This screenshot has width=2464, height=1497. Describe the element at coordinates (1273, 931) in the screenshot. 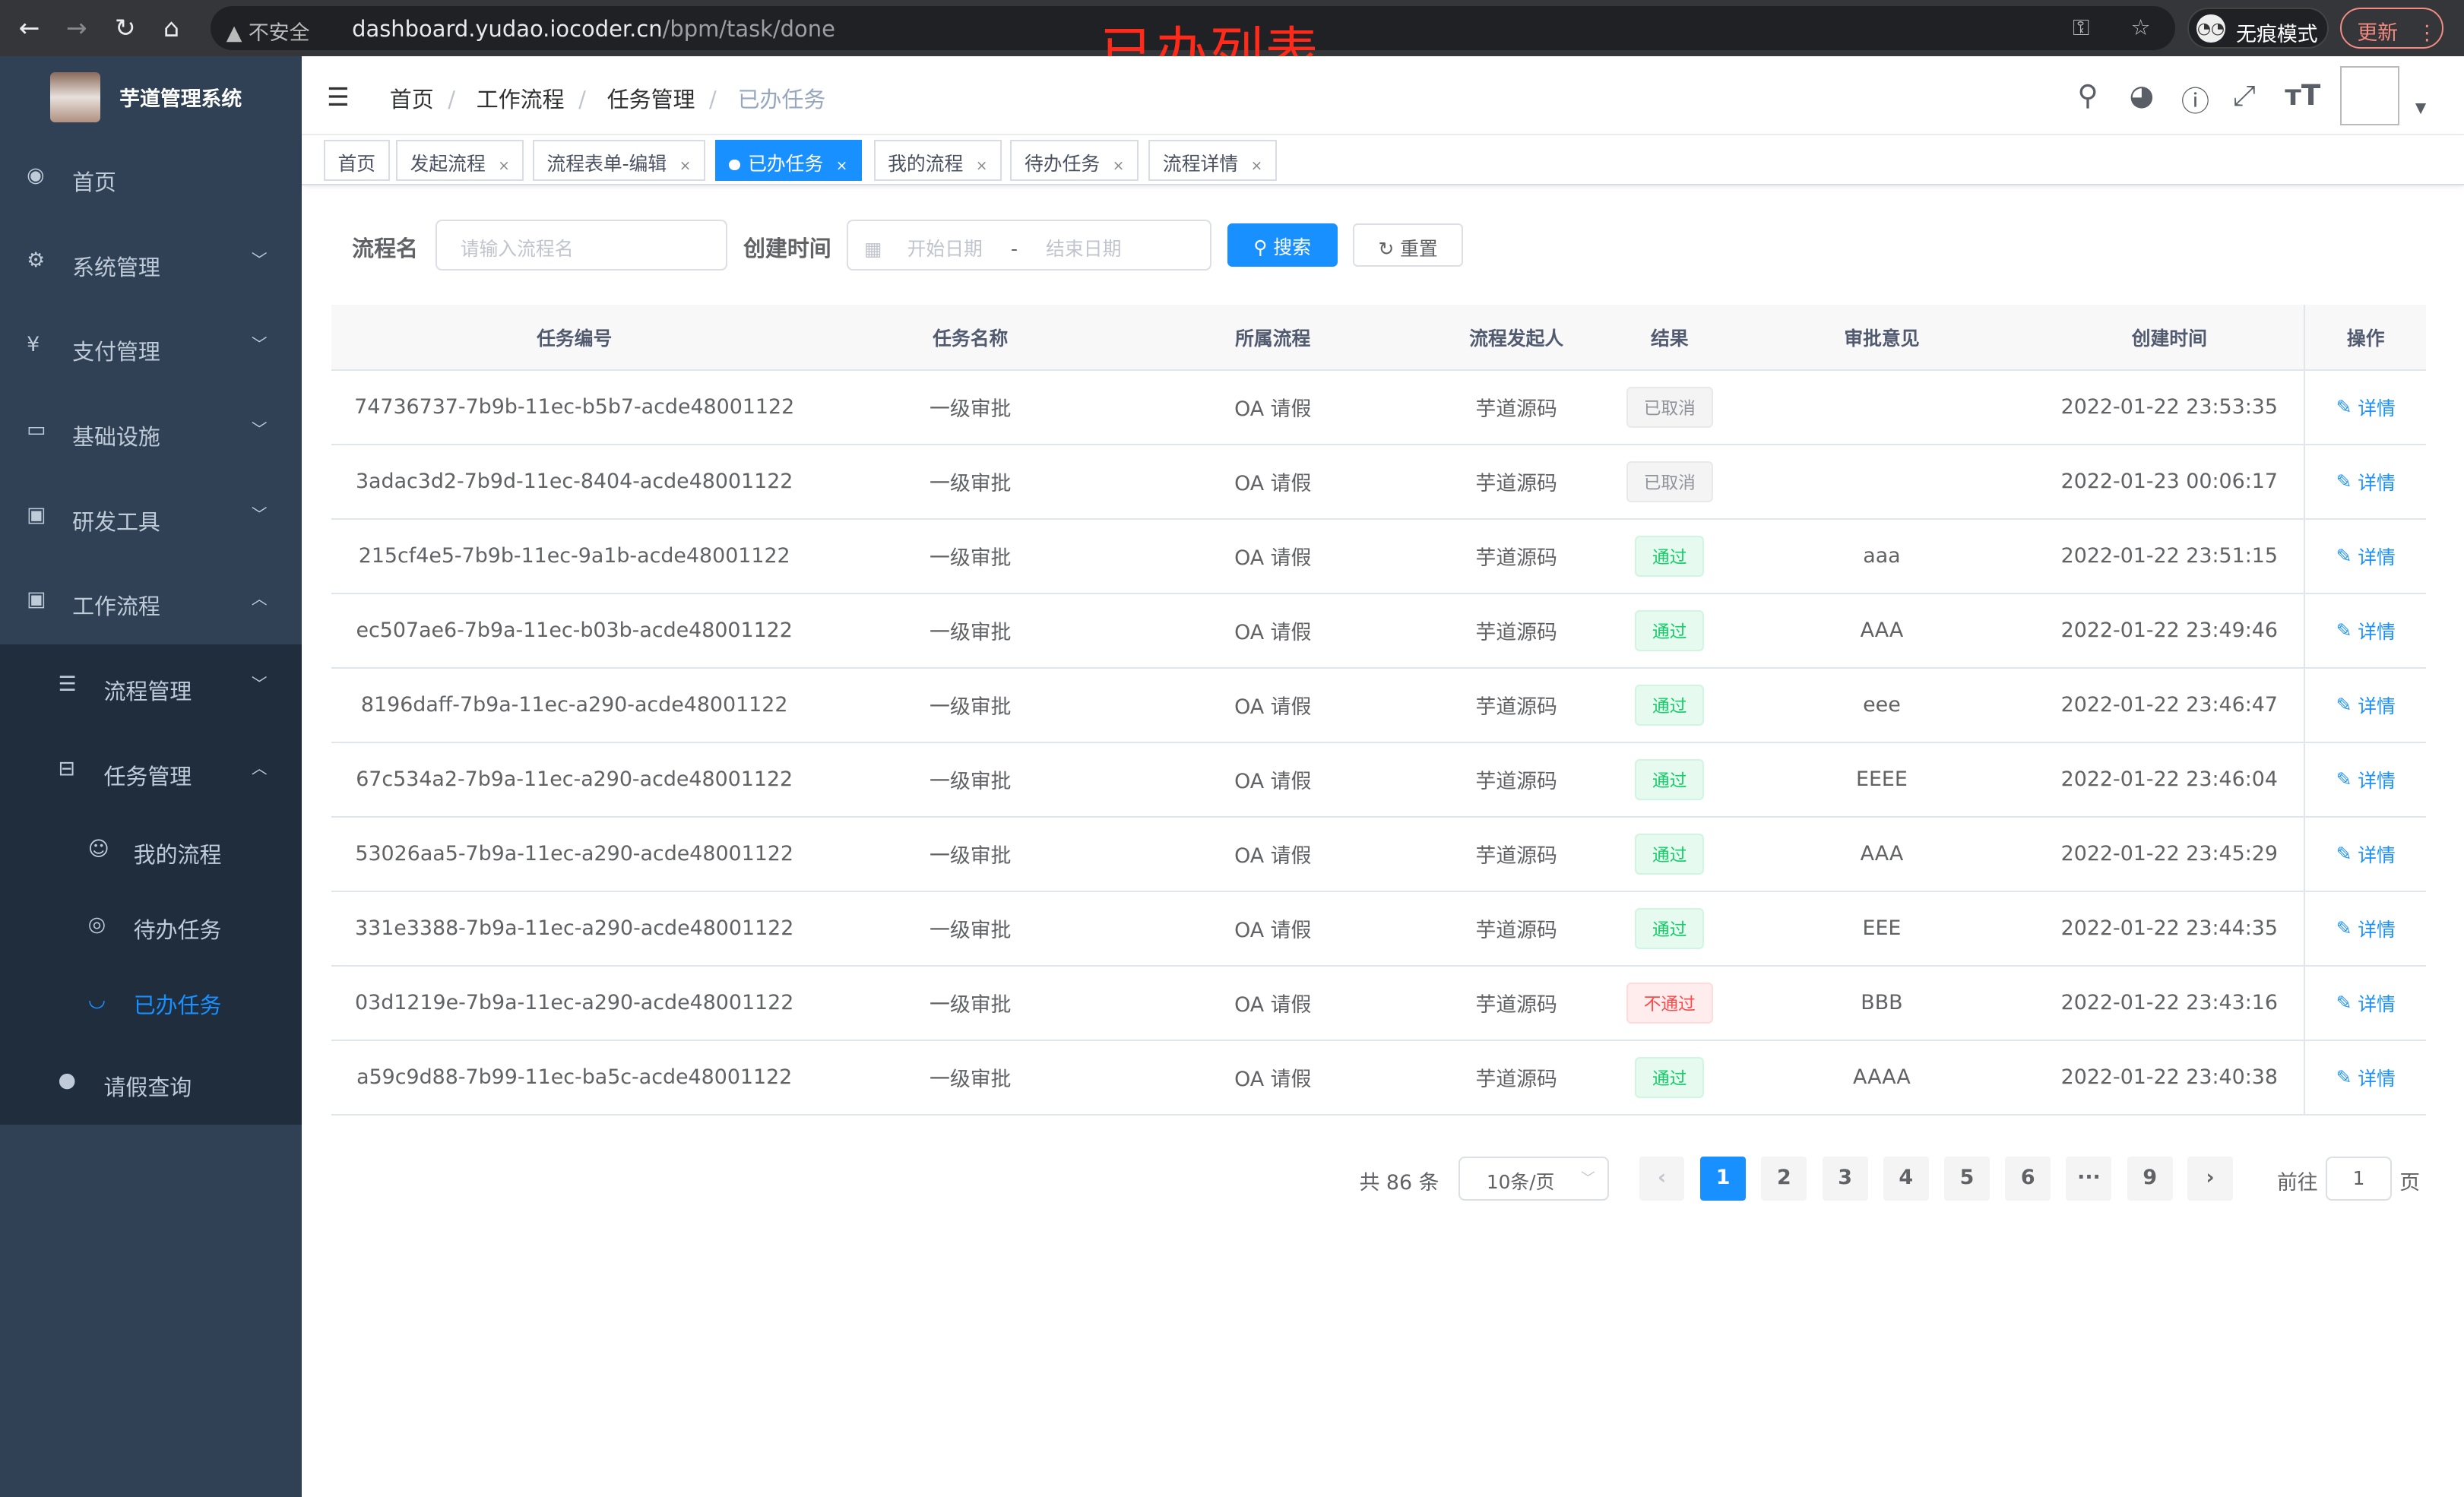

I see `process-cell: OA 请假` at that location.